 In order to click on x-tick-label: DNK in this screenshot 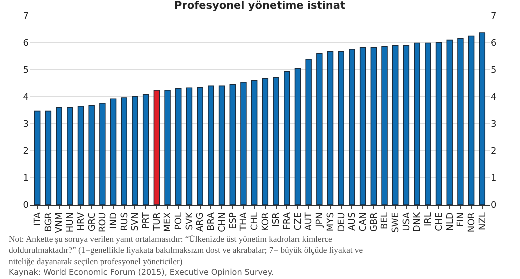, I will do `click(418, 222)`.